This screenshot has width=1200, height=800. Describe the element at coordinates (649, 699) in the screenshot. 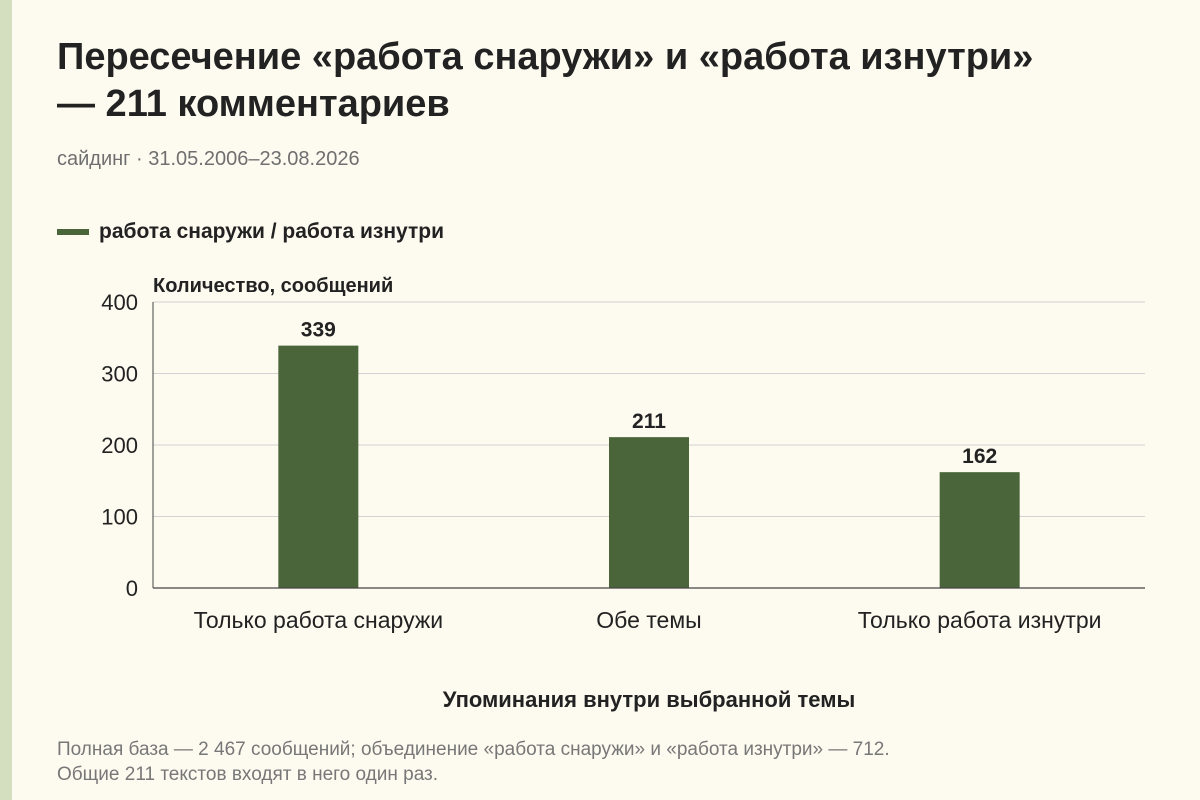

I see `x-axis-title: Упоминания внутри выбранной темы` at that location.